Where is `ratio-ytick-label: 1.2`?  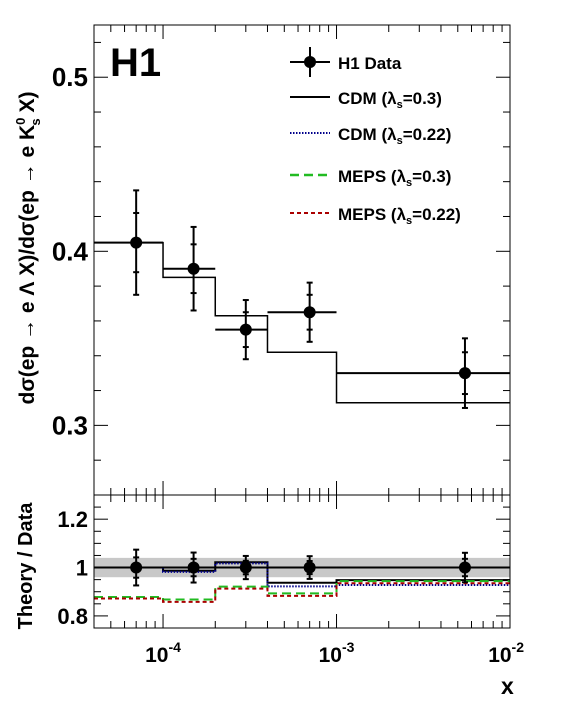
ratio-ytick-label: 1.2 is located at coordinates (72, 519).